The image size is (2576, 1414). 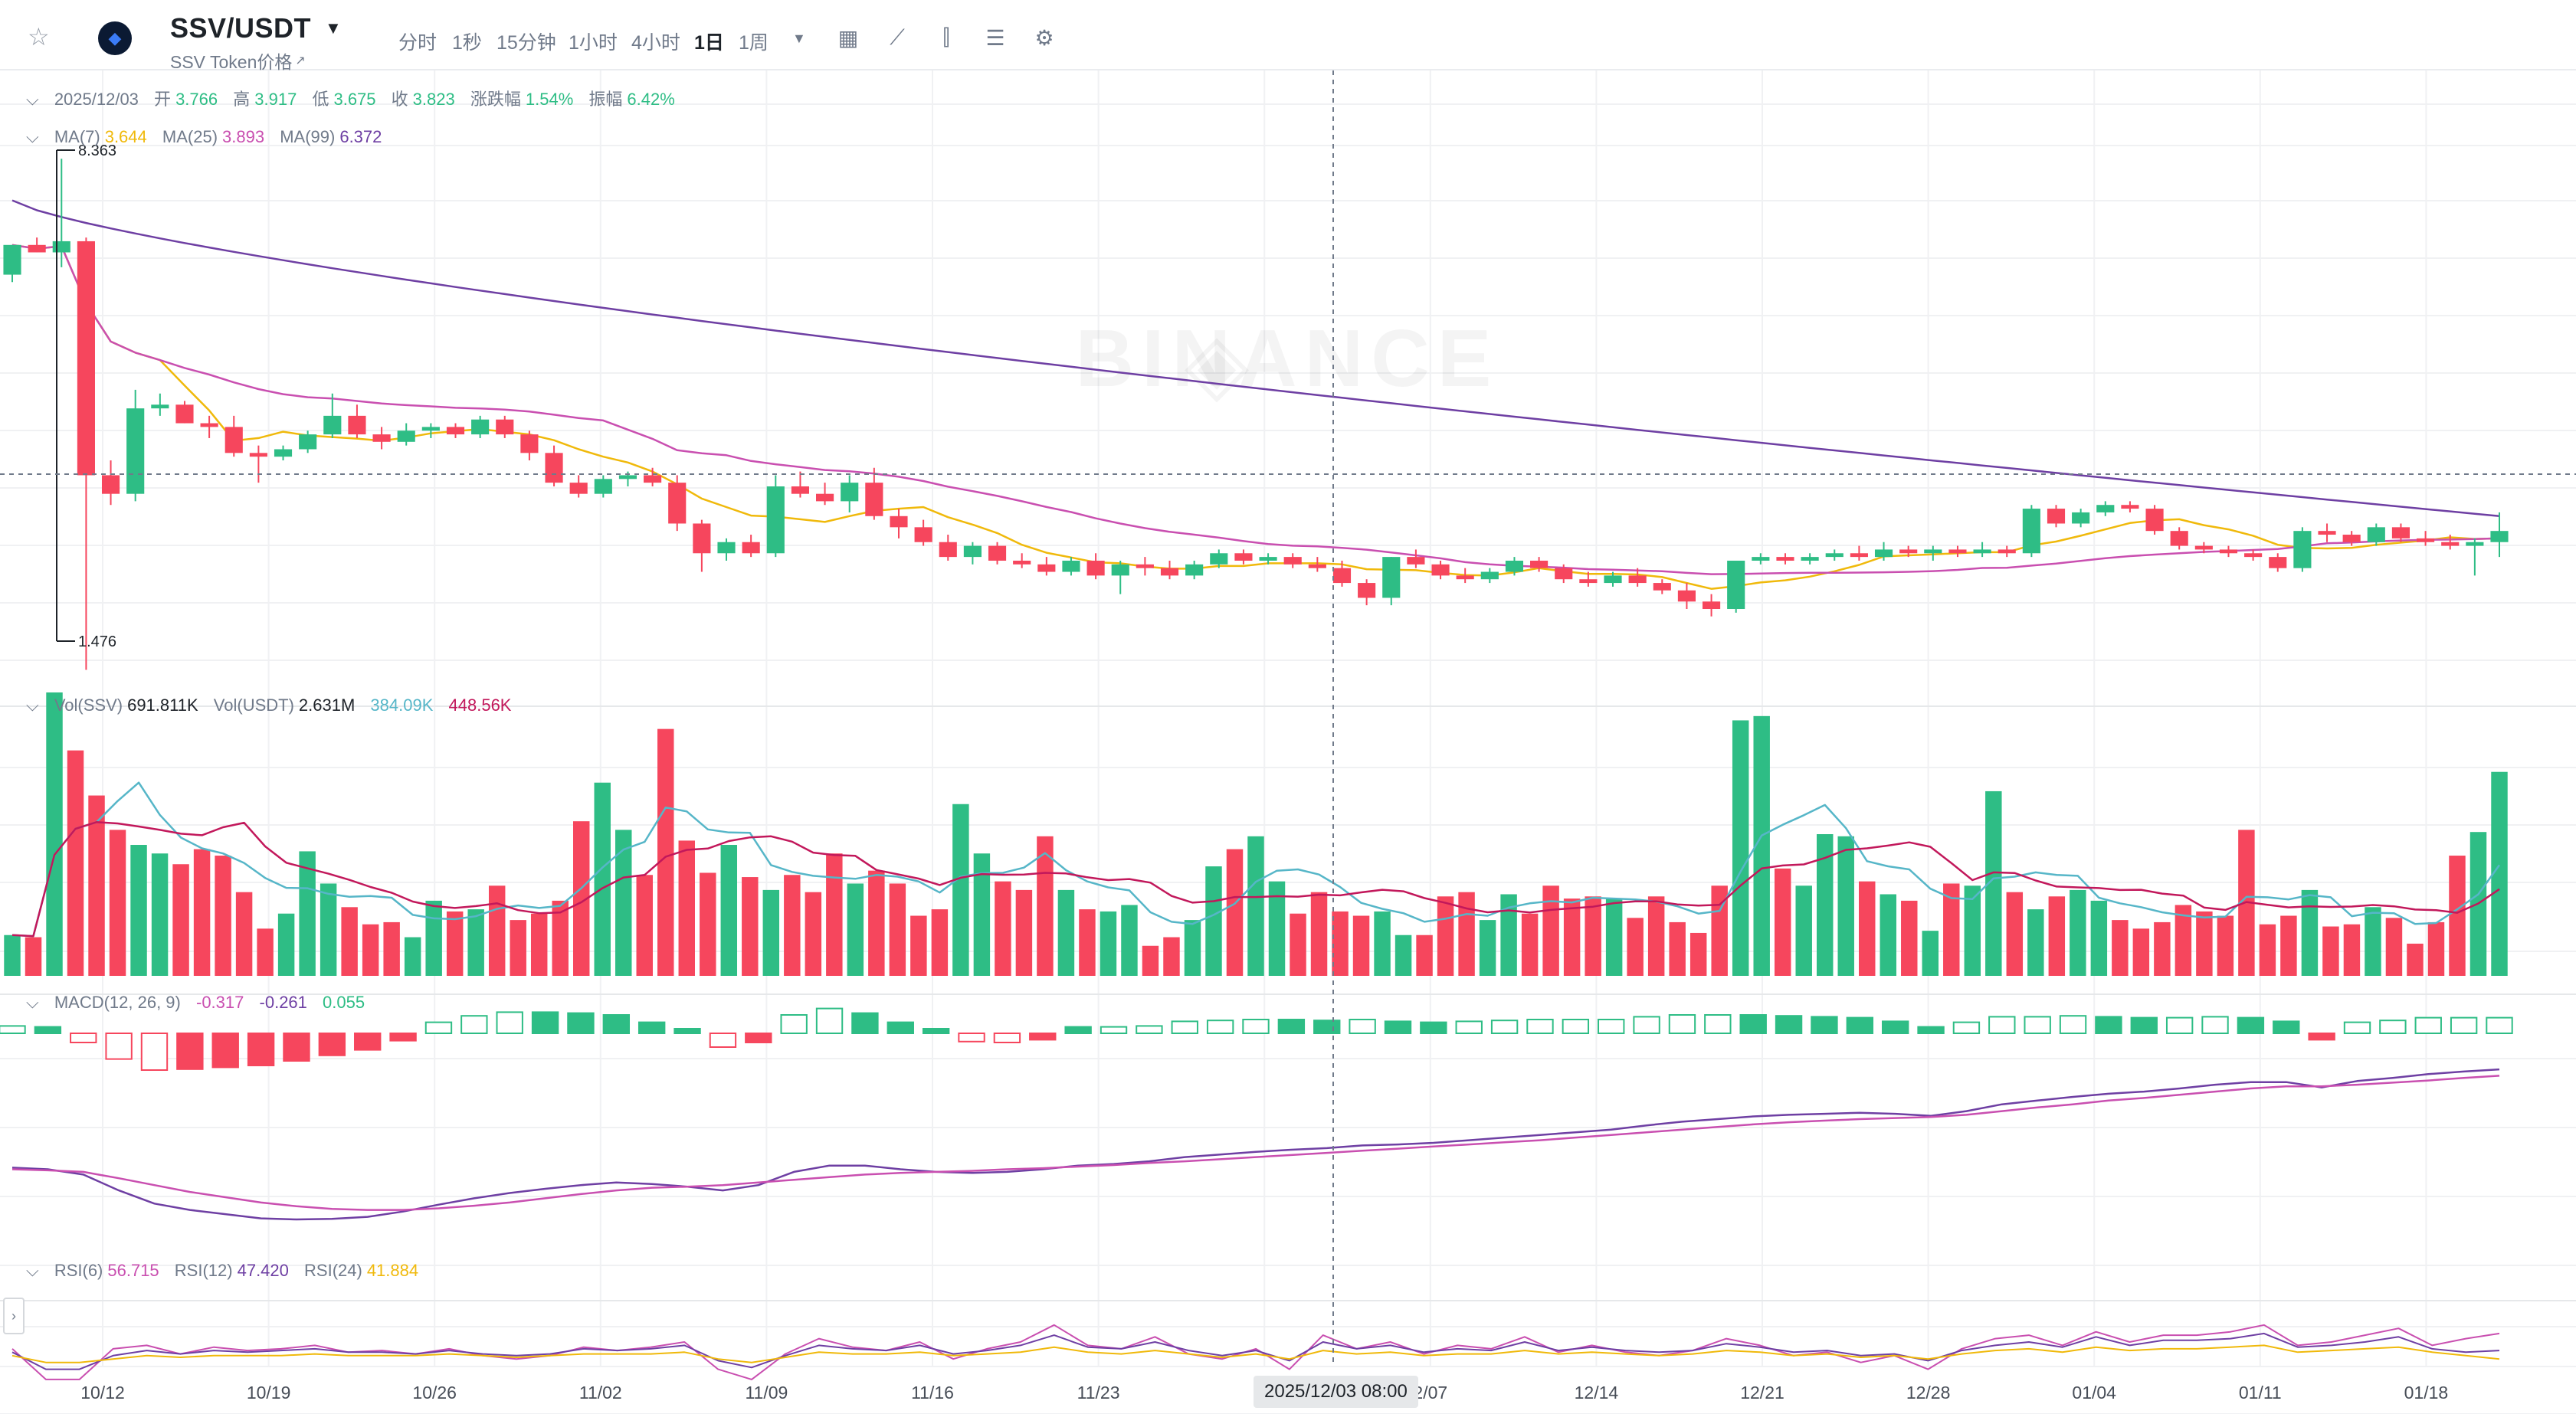 I want to click on subtitle-text: SSV Token价格, so click(x=231, y=62).